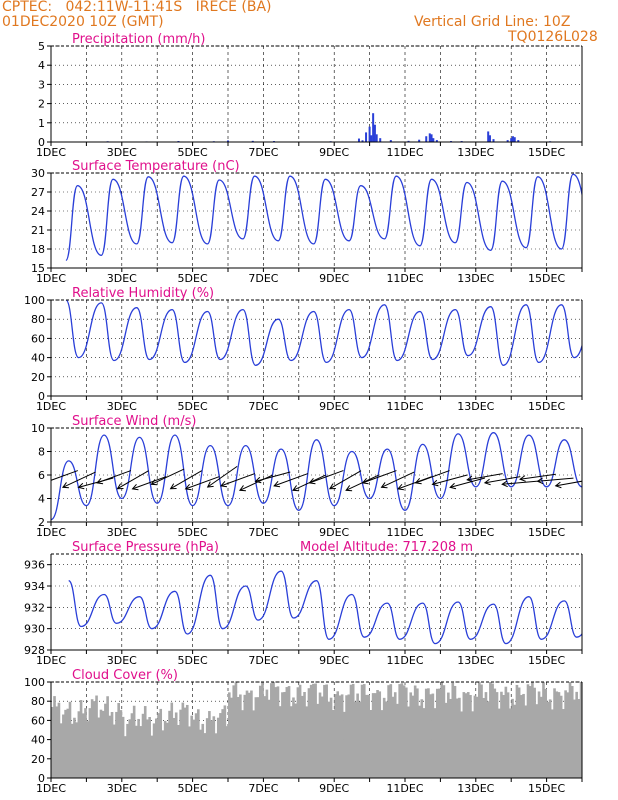 This screenshot has width=618, height=800. What do you see at coordinates (325, 607) in the screenshot?
I see `series-line` at bounding box center [325, 607].